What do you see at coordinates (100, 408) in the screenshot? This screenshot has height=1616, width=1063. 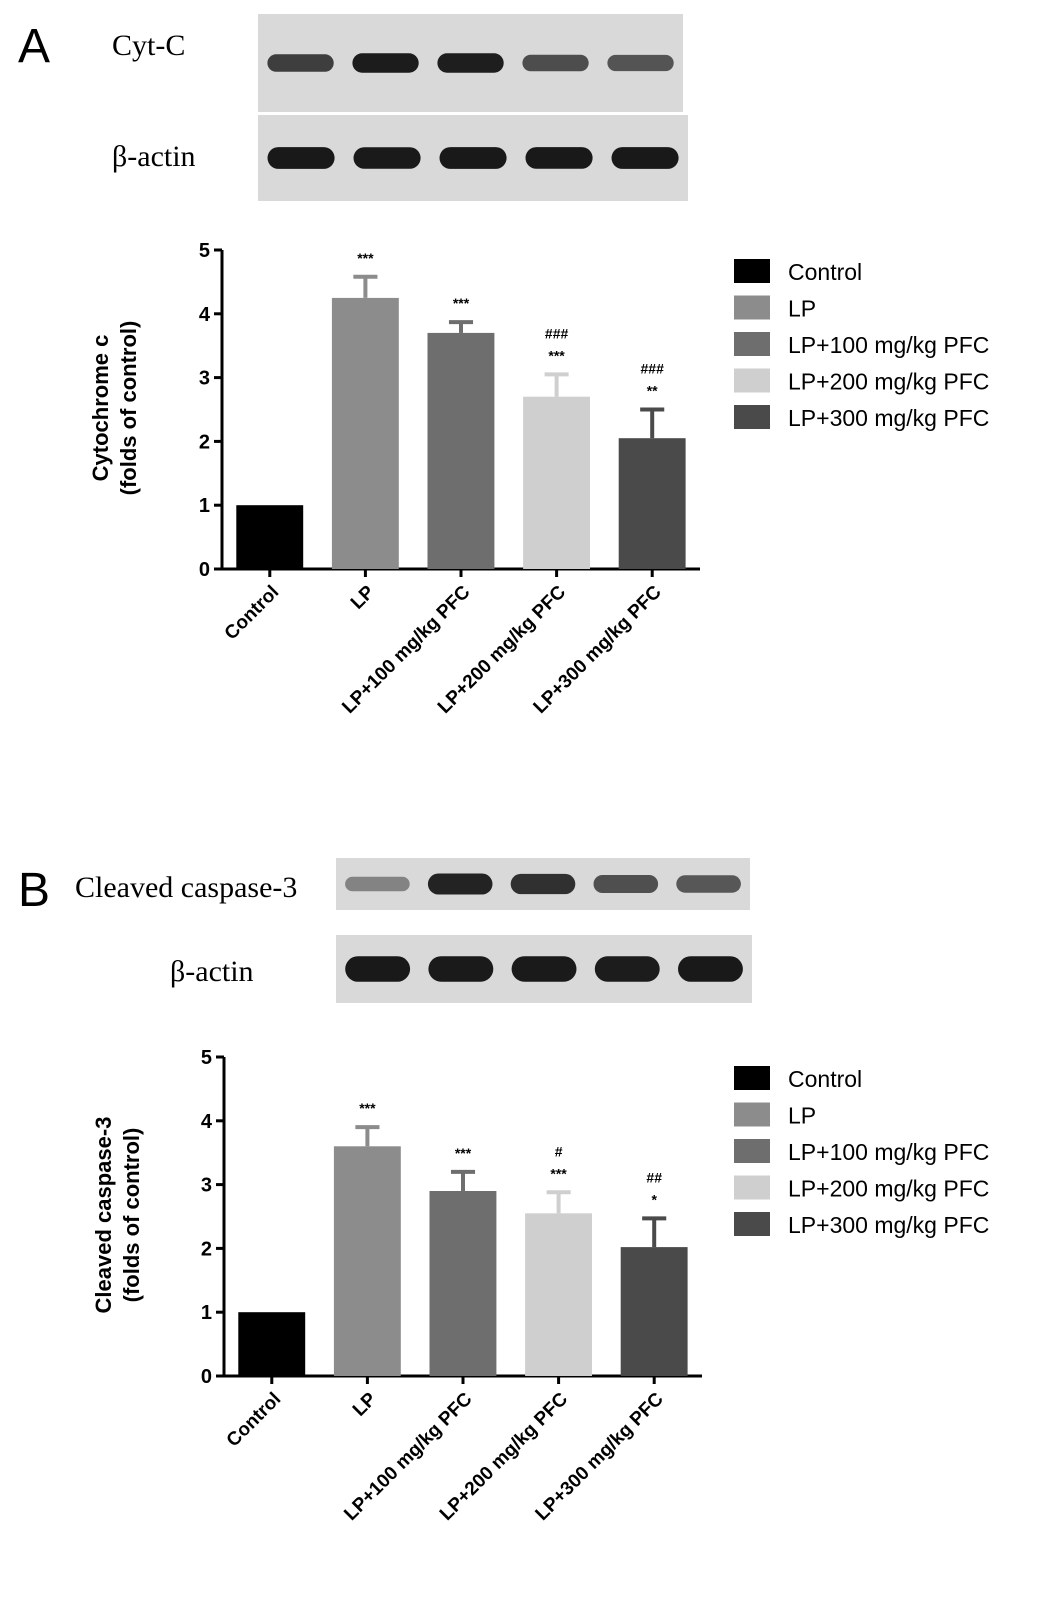 I see `y-axis-label-a-line1: Cytochrome c` at bounding box center [100, 408].